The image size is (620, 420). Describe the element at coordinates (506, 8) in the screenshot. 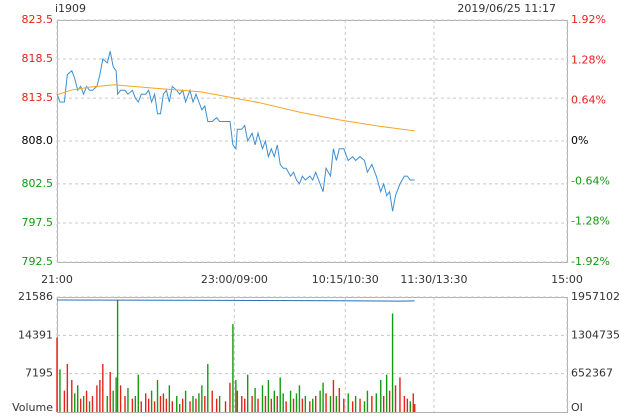

I see `chart-subtitle: 2019/06/25 11:17` at that location.